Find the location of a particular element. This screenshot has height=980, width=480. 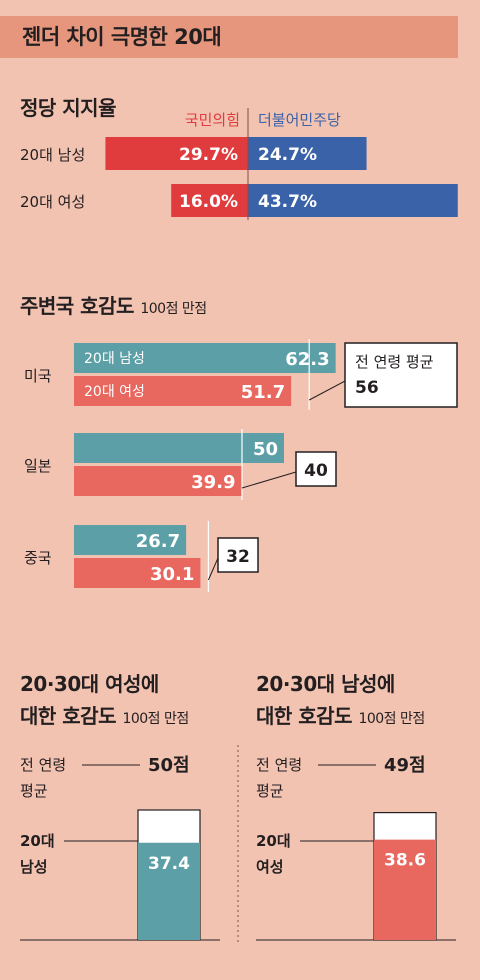

country-label: 일본 is located at coordinates (38, 466).